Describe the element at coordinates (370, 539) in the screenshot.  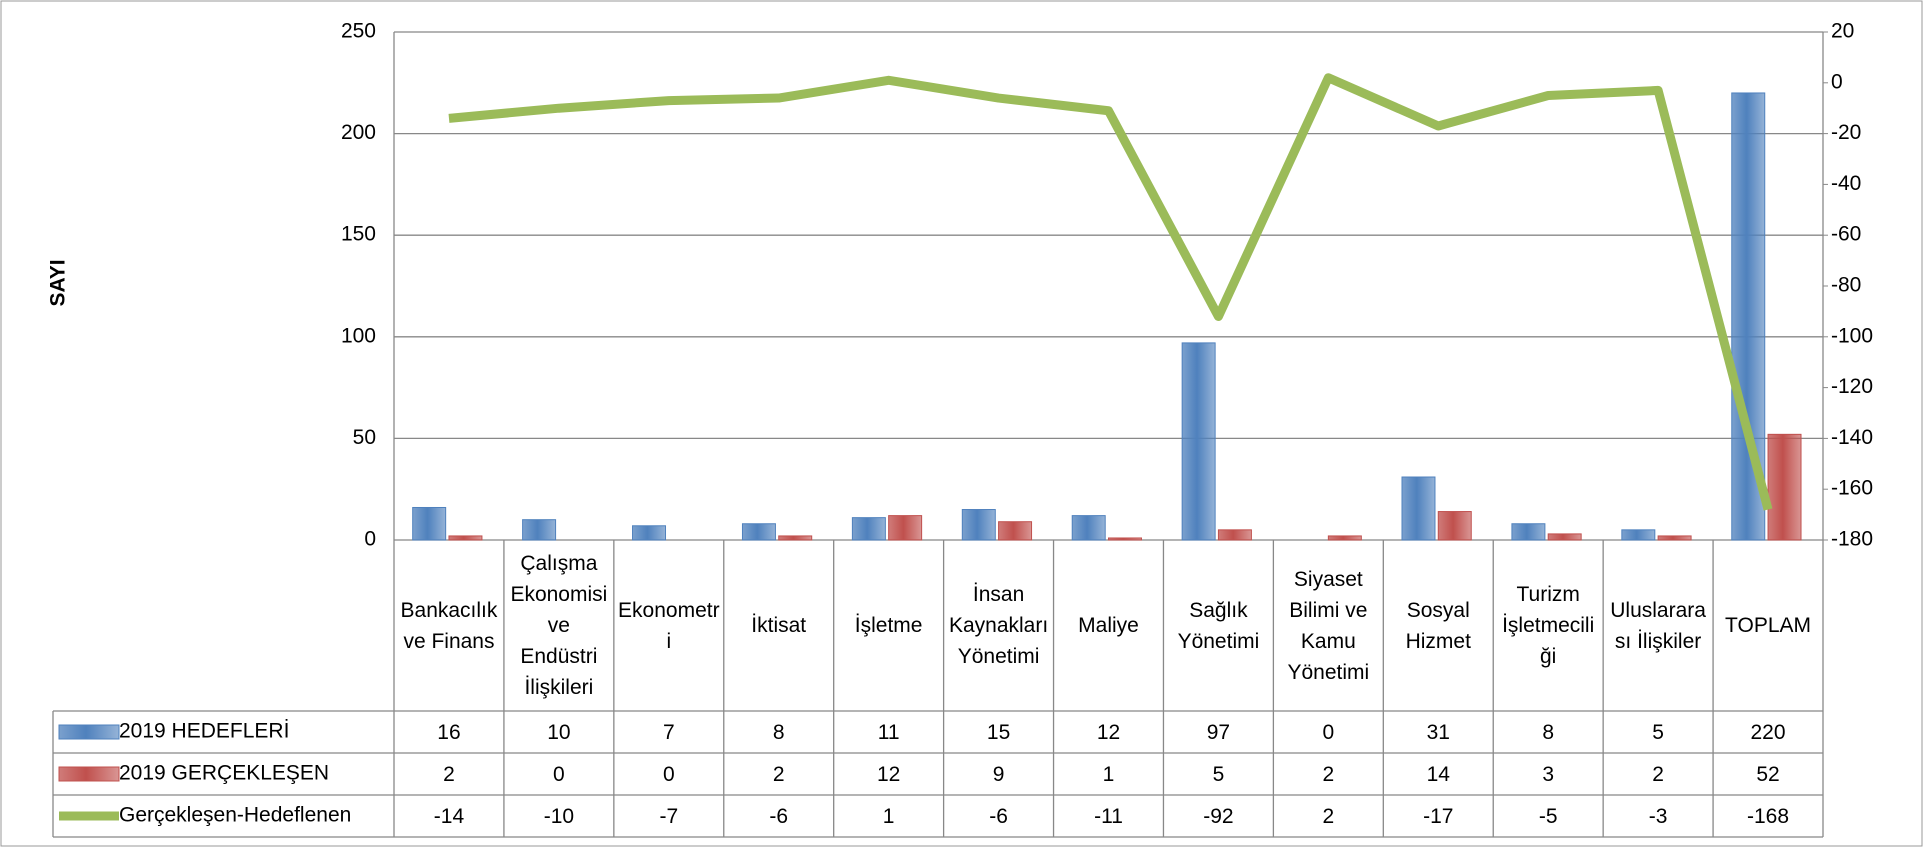
I see `y-tick-label: 0` at that location.